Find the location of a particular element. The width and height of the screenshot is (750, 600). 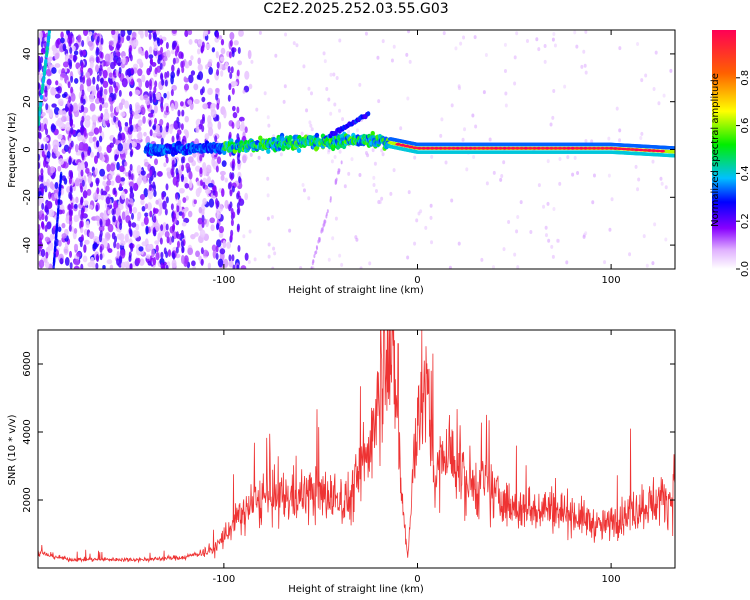

chart-title: C2E2.2025.252.03.55.G03 is located at coordinates (355, 9).